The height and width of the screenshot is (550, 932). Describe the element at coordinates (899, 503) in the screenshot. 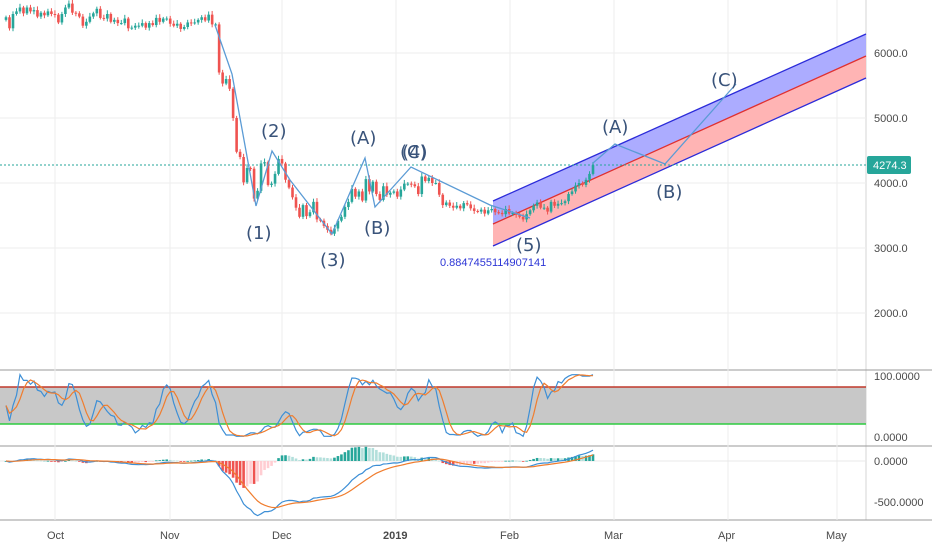

I see `macd-tick-neg500: -500.0000` at that location.